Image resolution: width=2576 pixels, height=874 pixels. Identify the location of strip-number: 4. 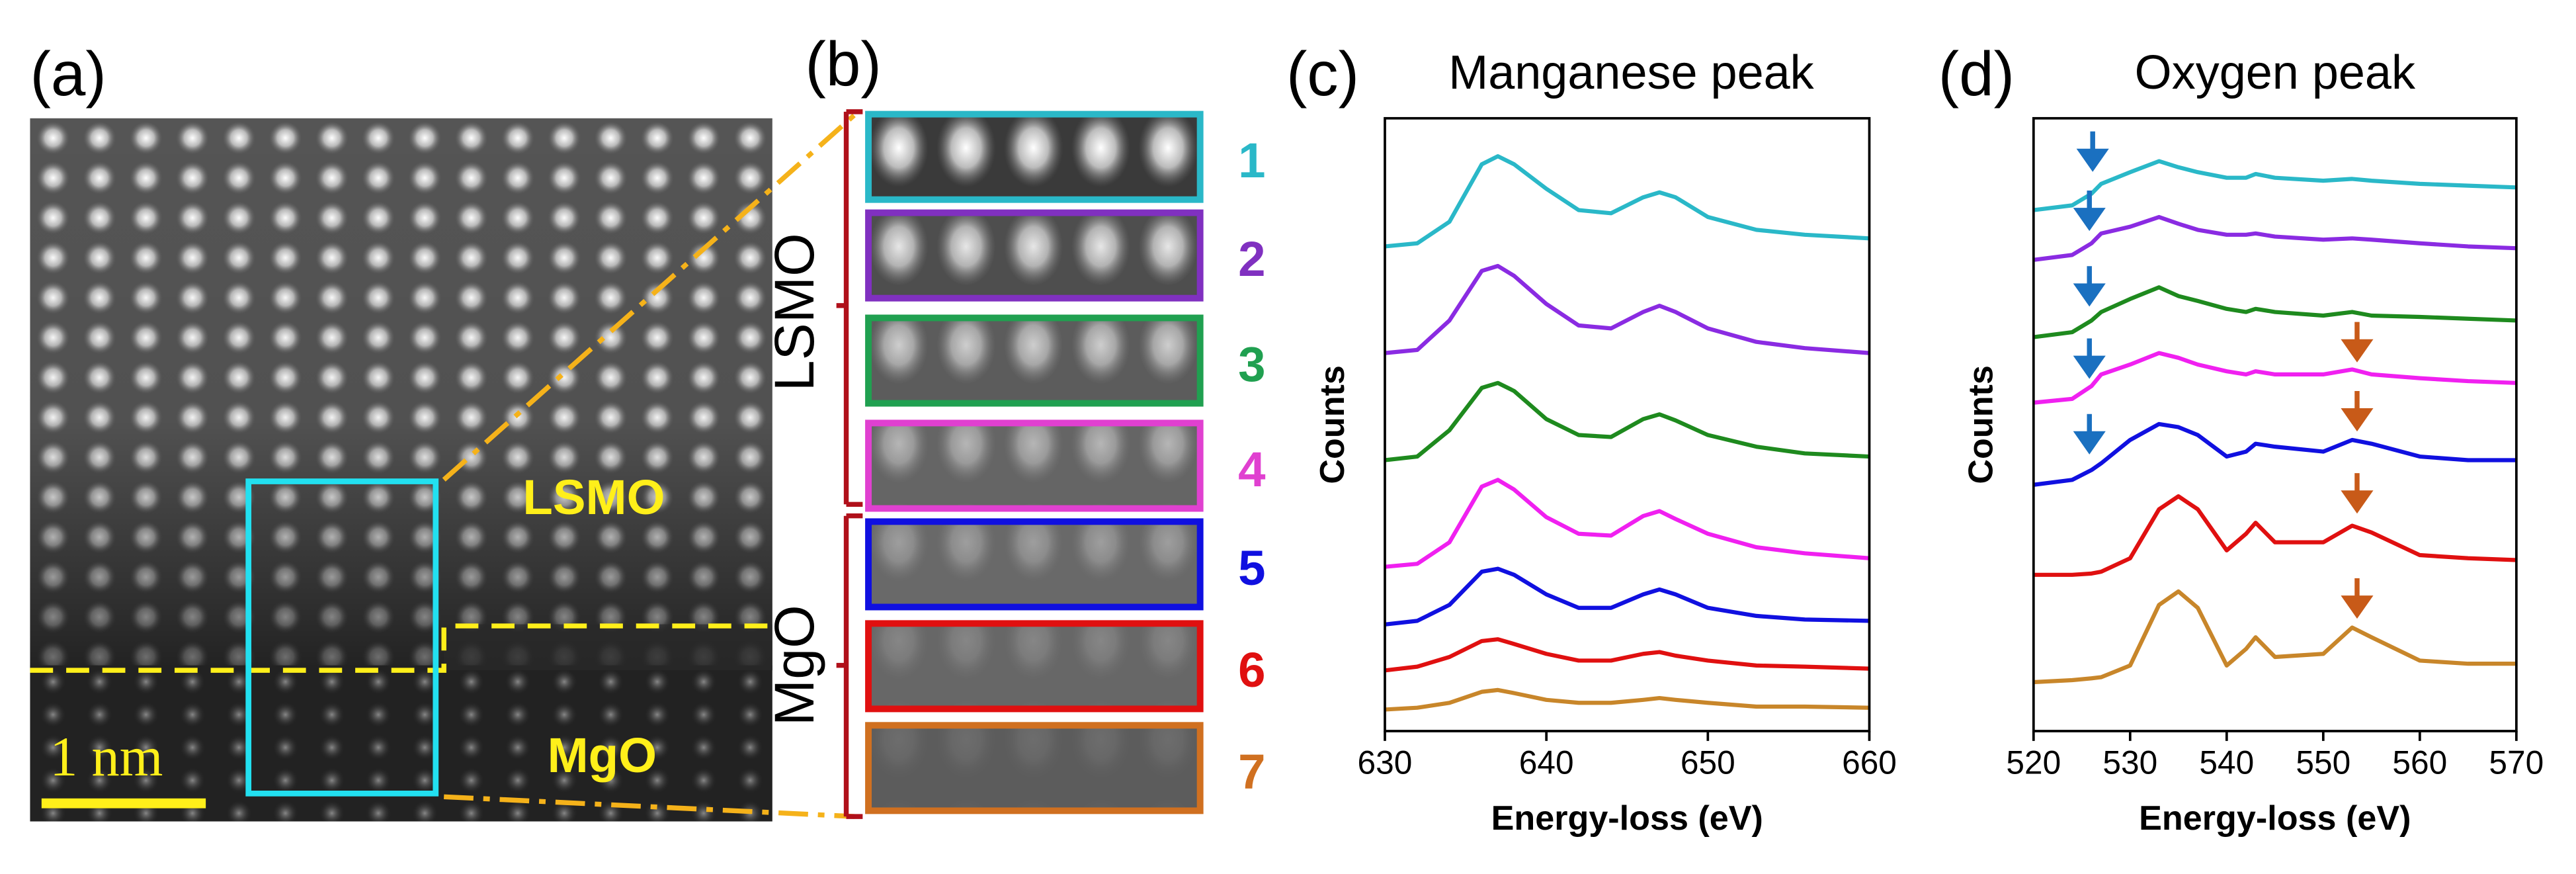
(1252, 469).